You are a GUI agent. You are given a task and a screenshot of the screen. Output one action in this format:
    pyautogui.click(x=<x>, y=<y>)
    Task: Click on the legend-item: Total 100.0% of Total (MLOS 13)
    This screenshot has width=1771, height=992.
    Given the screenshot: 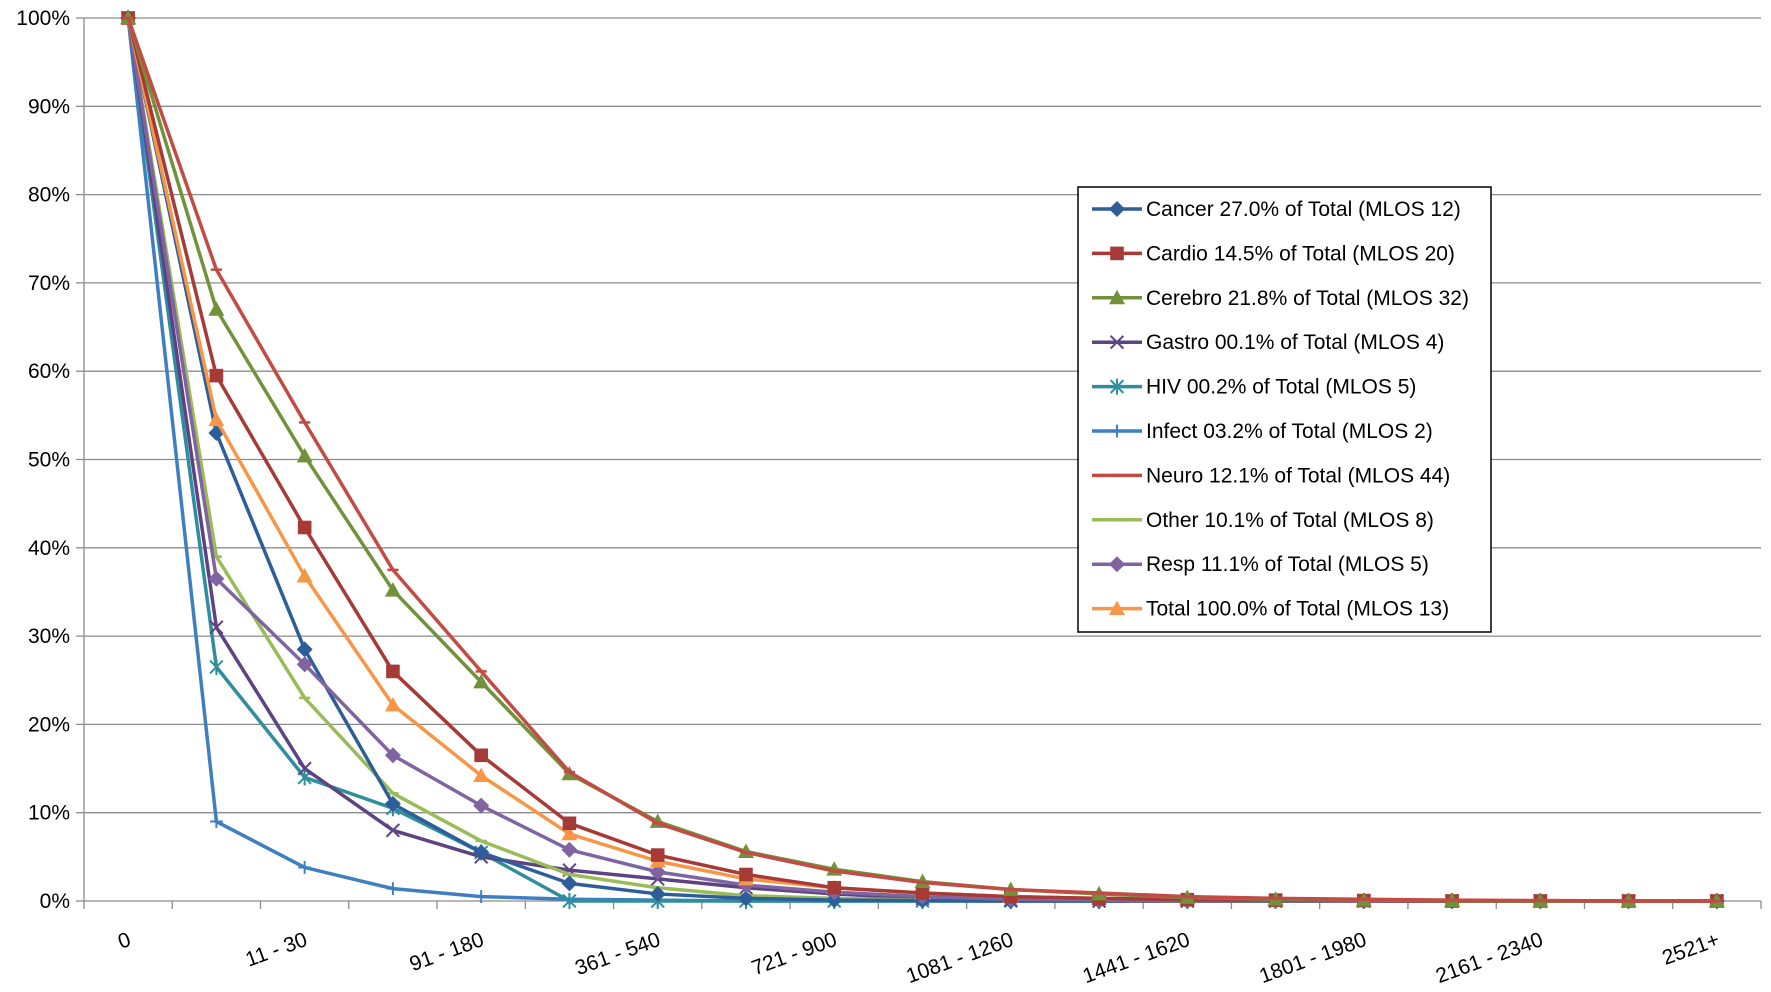 What is the action you would take?
    pyautogui.click(x=1270, y=609)
    